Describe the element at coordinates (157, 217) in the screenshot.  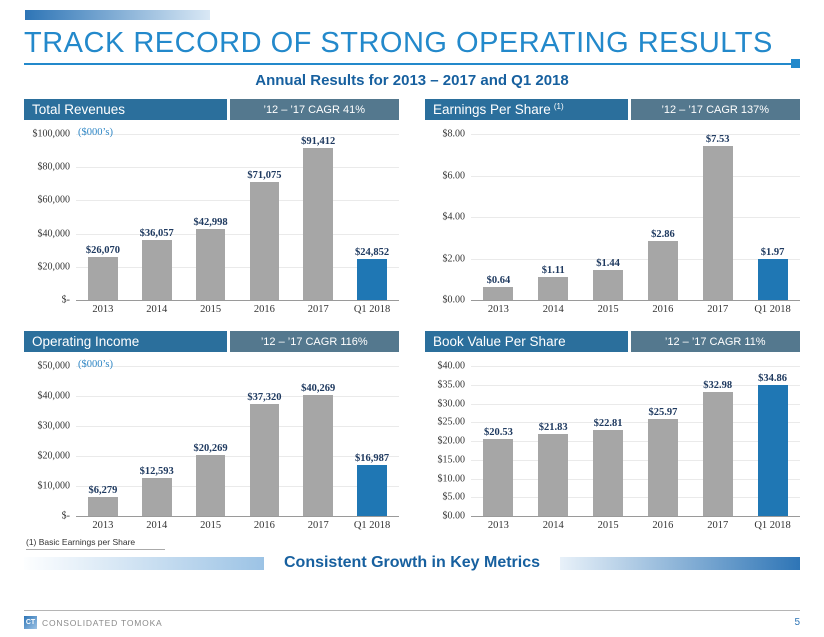
I see `bar-group: $36,057` at that location.